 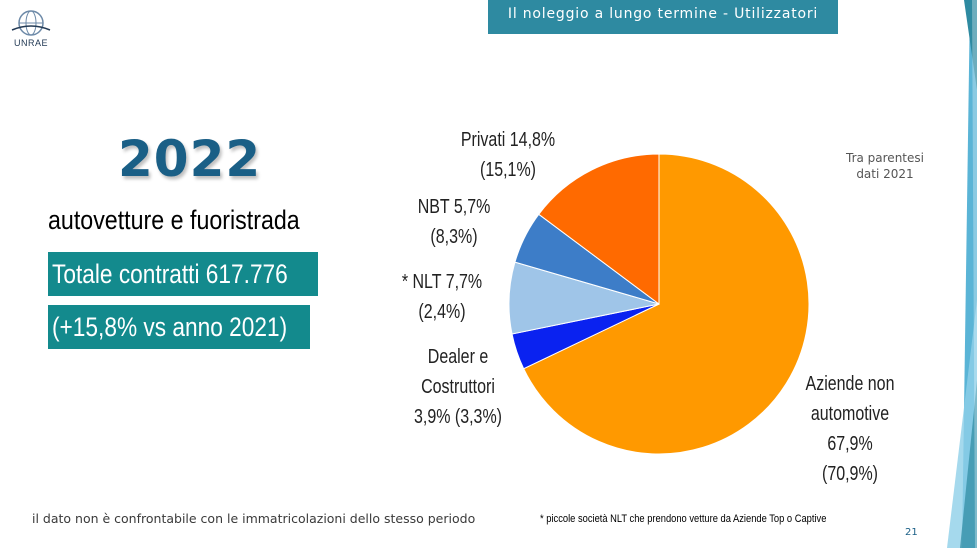 I want to click on total-contracts-box: Totale contratti 617.776, so click(x=183, y=274).